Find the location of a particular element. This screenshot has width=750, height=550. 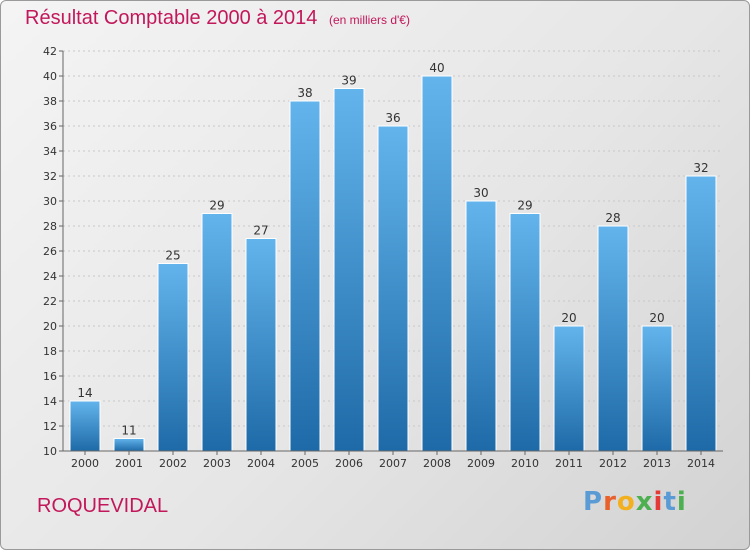

x-tick-label: 2000 is located at coordinates (85, 463).